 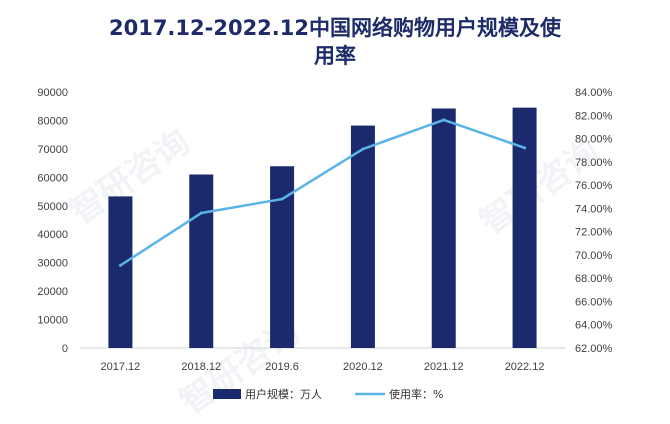 What do you see at coordinates (52, 150) in the screenshot?
I see `y-left-tick-label: 70000` at bounding box center [52, 150].